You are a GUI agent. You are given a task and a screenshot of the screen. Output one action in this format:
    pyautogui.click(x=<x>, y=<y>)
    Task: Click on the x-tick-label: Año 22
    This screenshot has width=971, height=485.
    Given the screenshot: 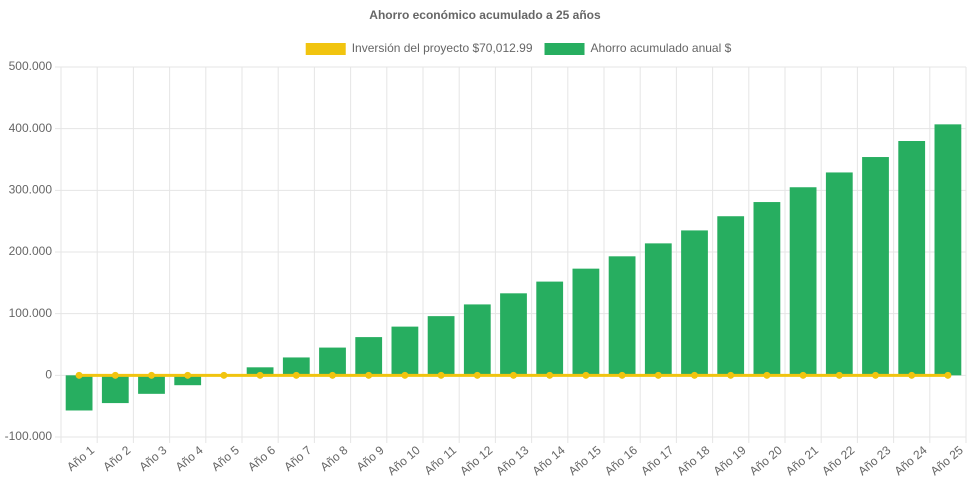 What is the action you would take?
    pyautogui.click(x=838, y=460)
    